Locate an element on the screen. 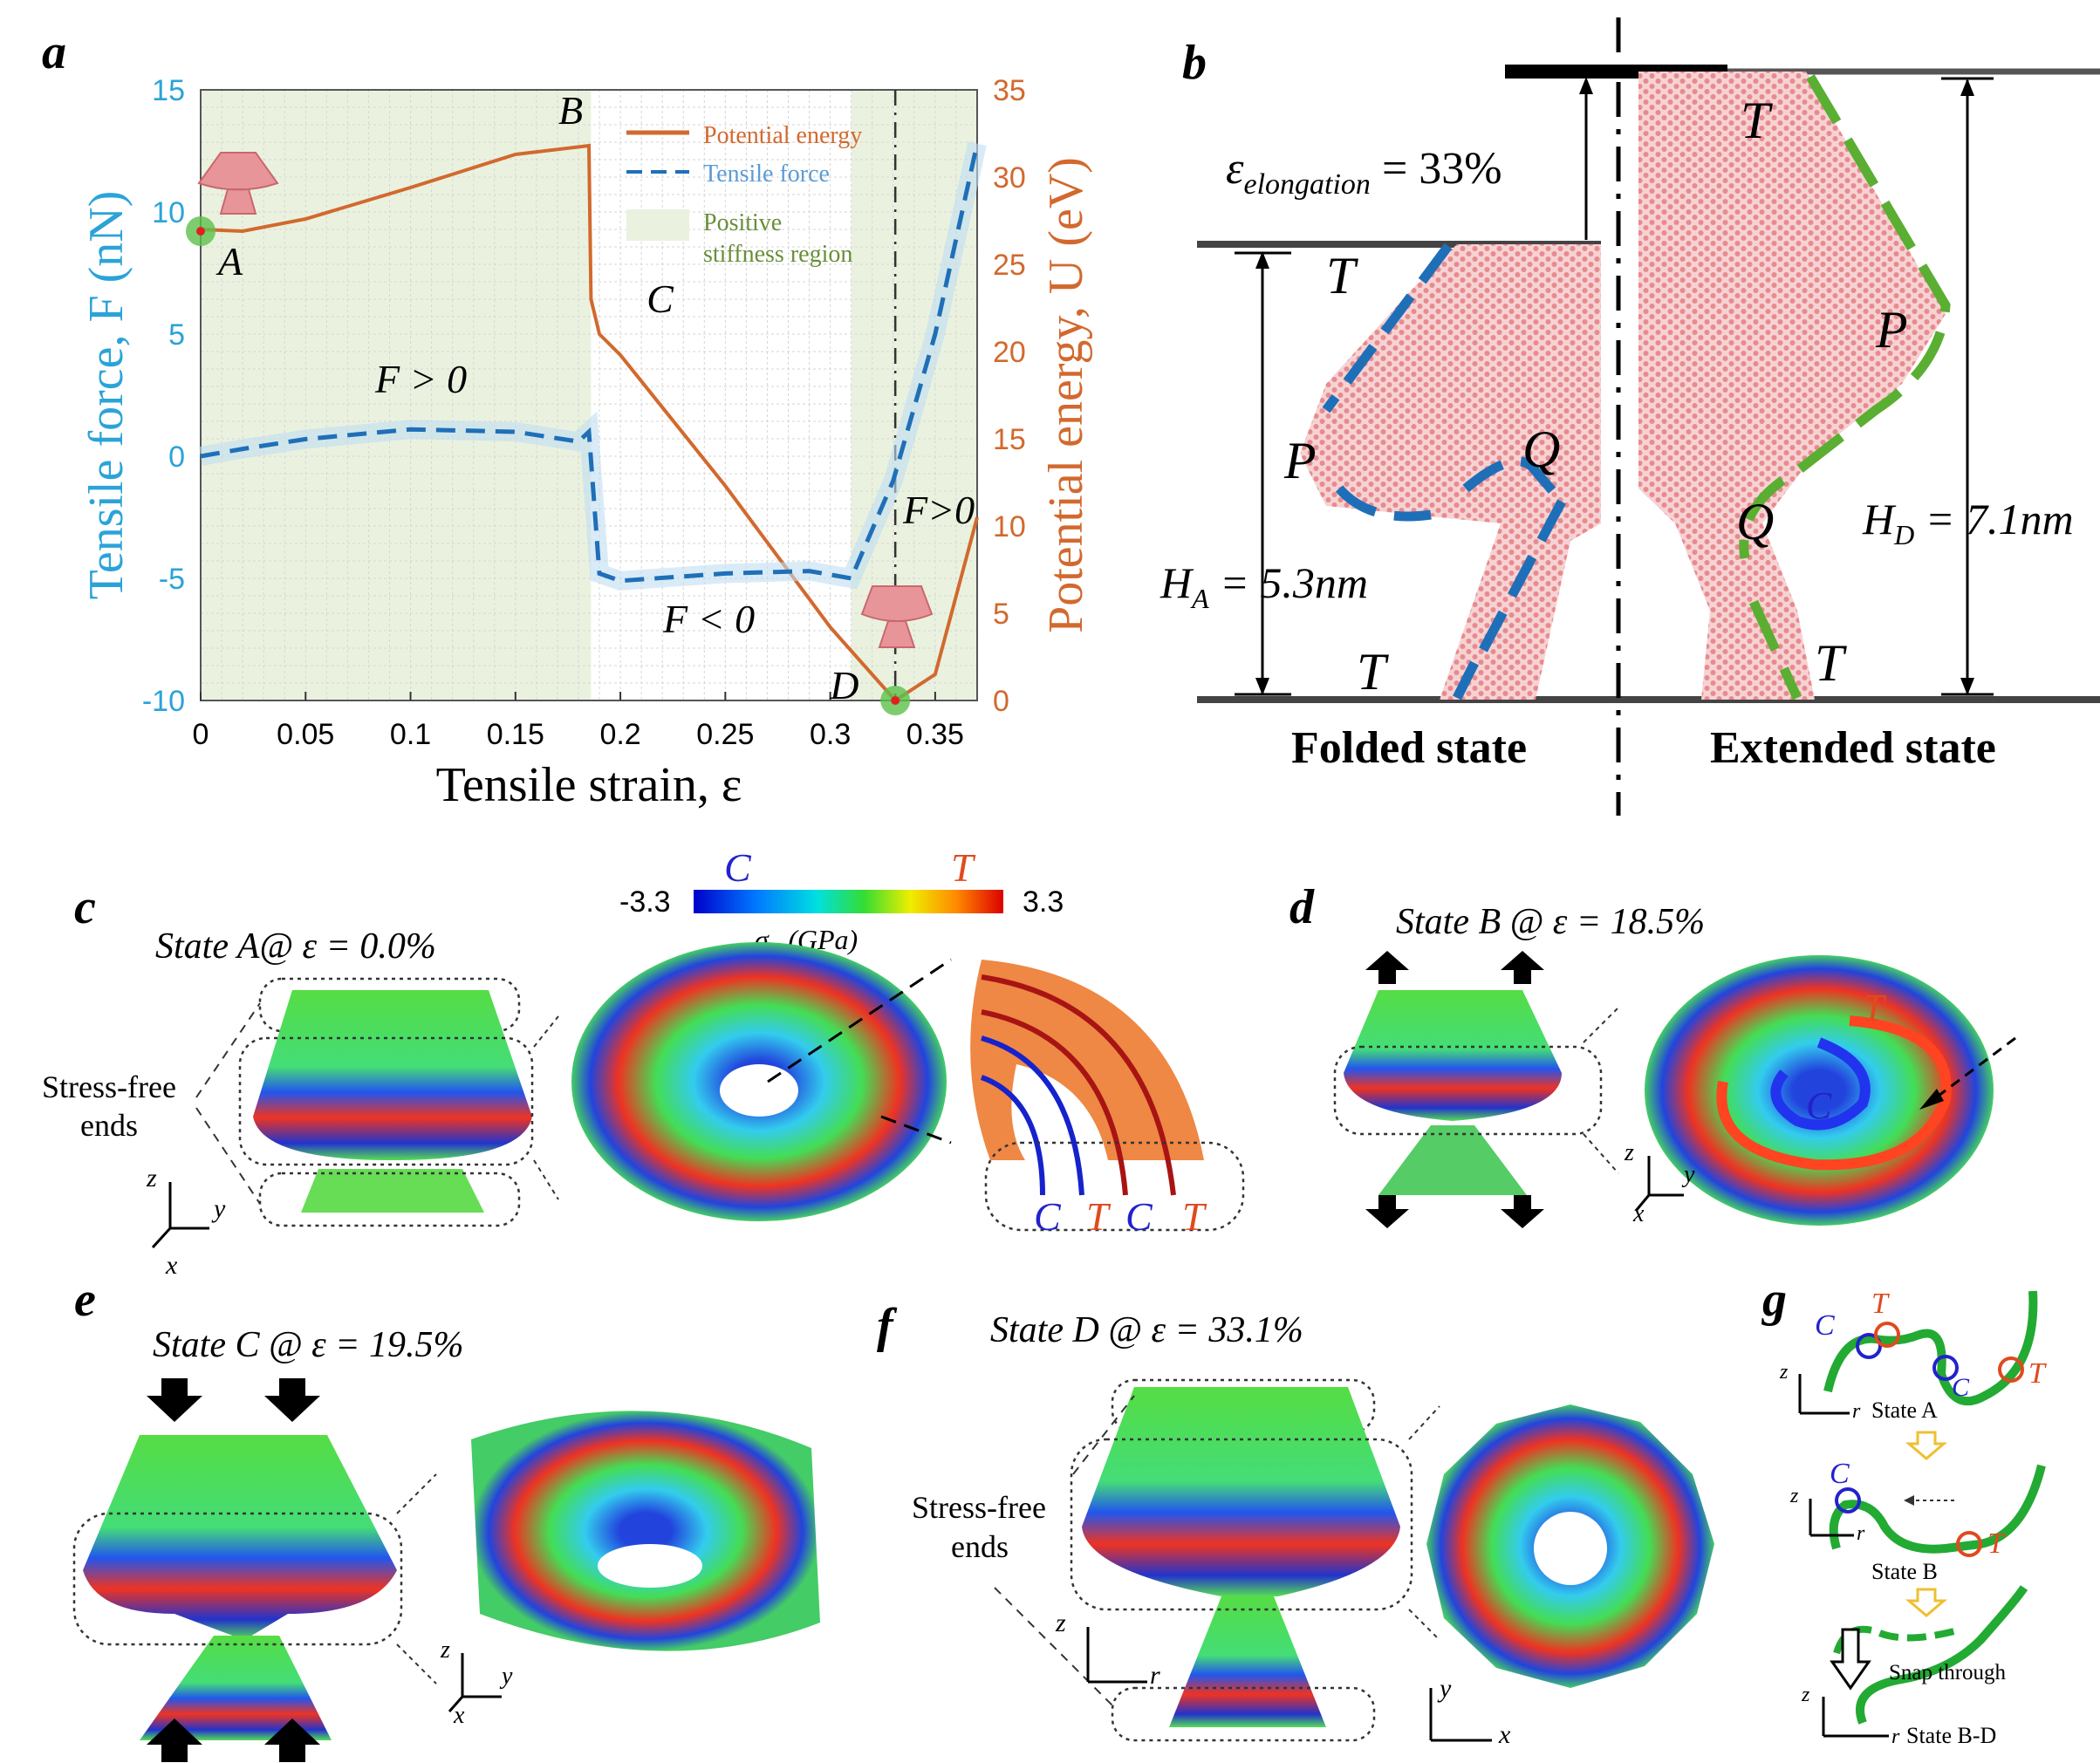 The width and height of the screenshot is (2100, 1763). mesh-a-body is located at coordinates (392, 1075).